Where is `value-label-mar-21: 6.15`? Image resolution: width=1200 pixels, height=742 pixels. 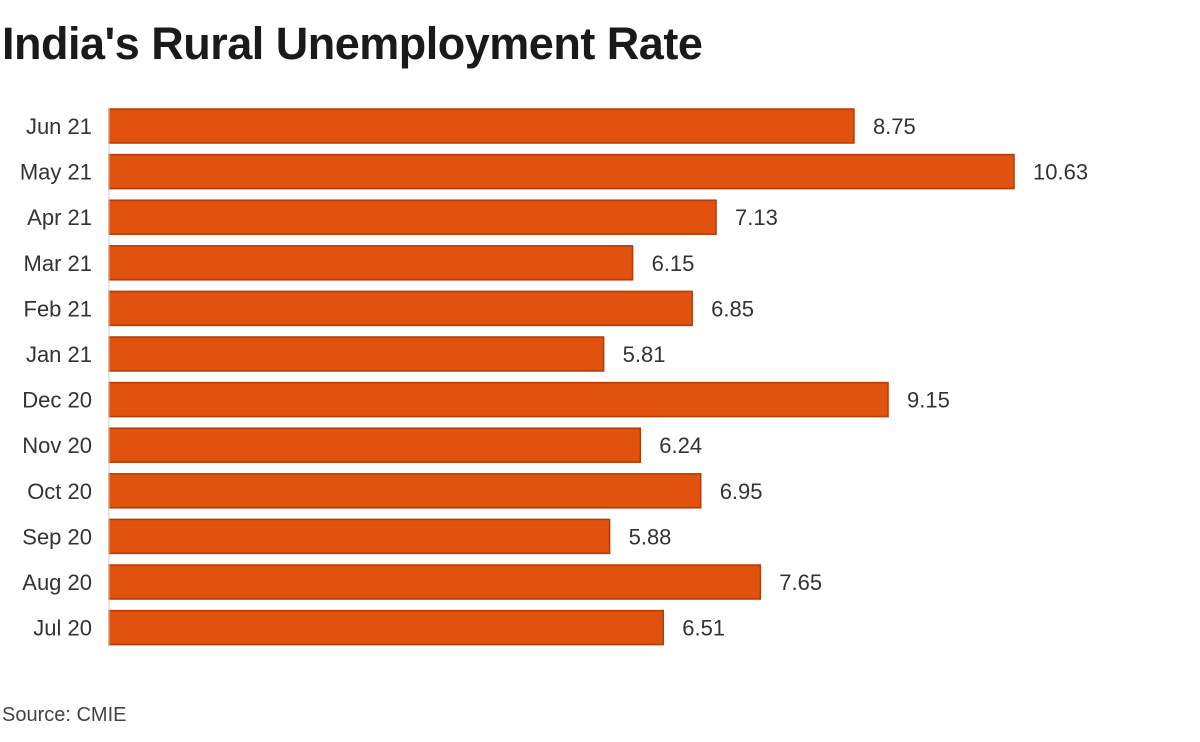
value-label-mar-21: 6.15 is located at coordinates (673, 263).